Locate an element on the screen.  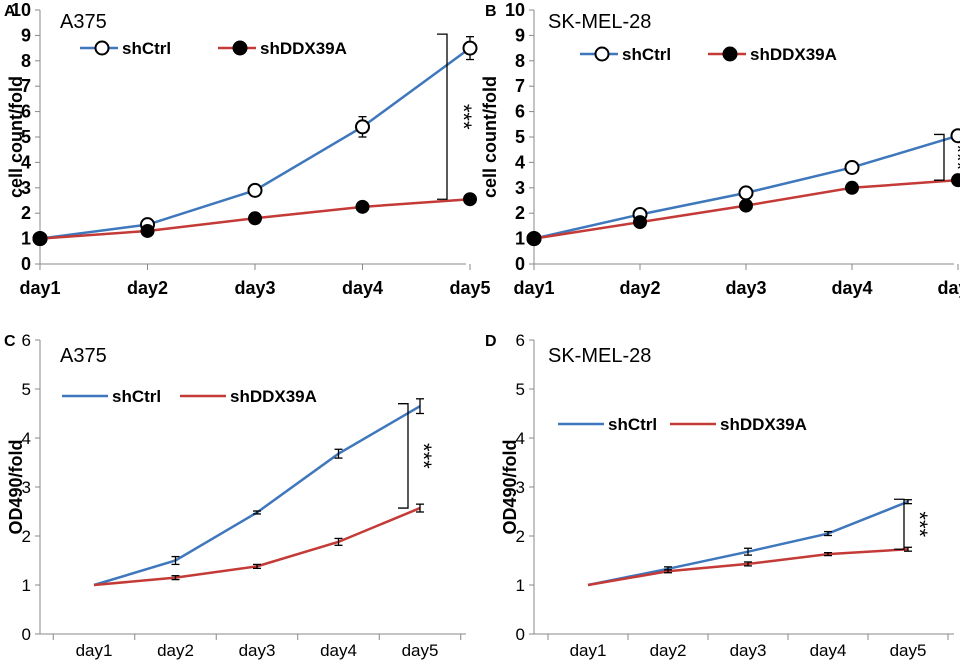
series-shctrl-line is located at coordinates (257, 496).